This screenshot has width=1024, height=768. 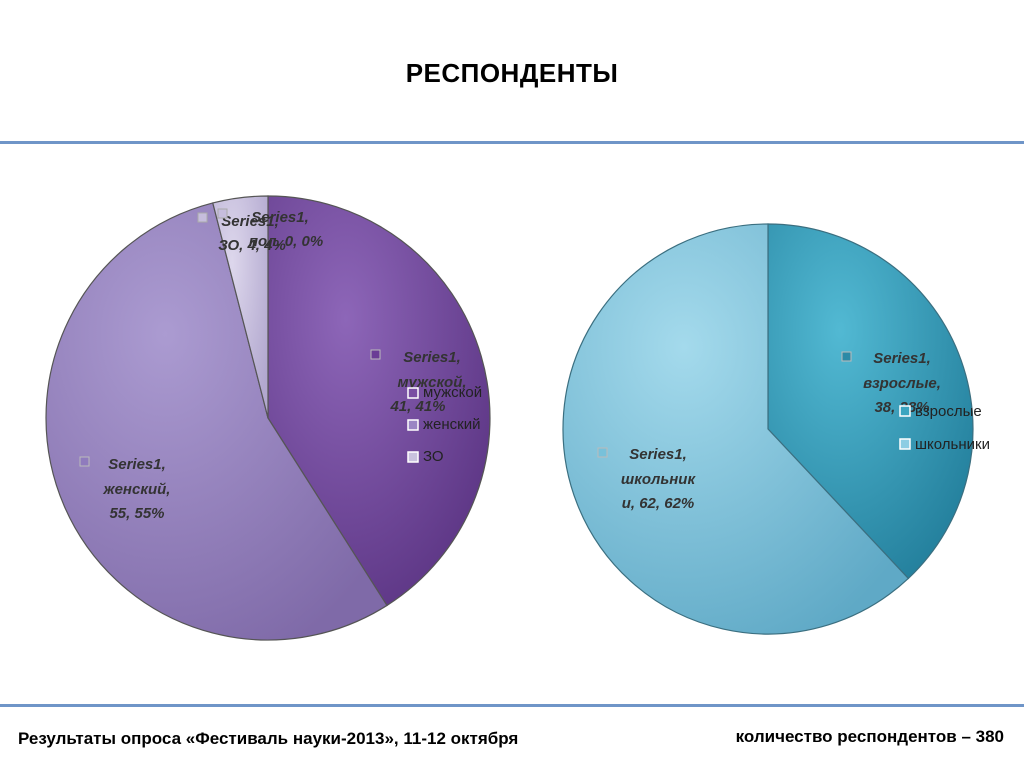 I want to click on svg-text: женский, so click(x=451, y=424).